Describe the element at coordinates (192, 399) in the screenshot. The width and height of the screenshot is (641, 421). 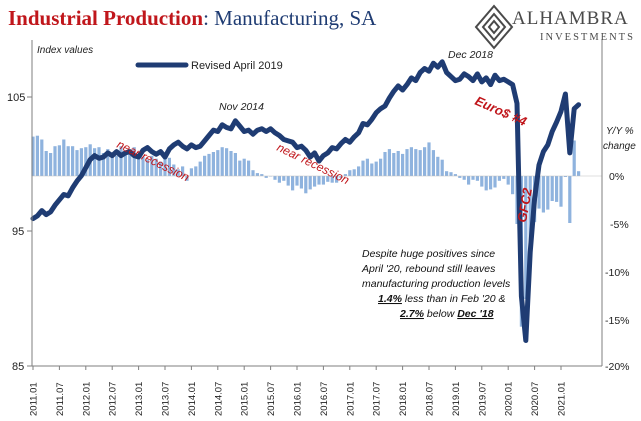
I see `x-tick-label: 2014.01` at that location.